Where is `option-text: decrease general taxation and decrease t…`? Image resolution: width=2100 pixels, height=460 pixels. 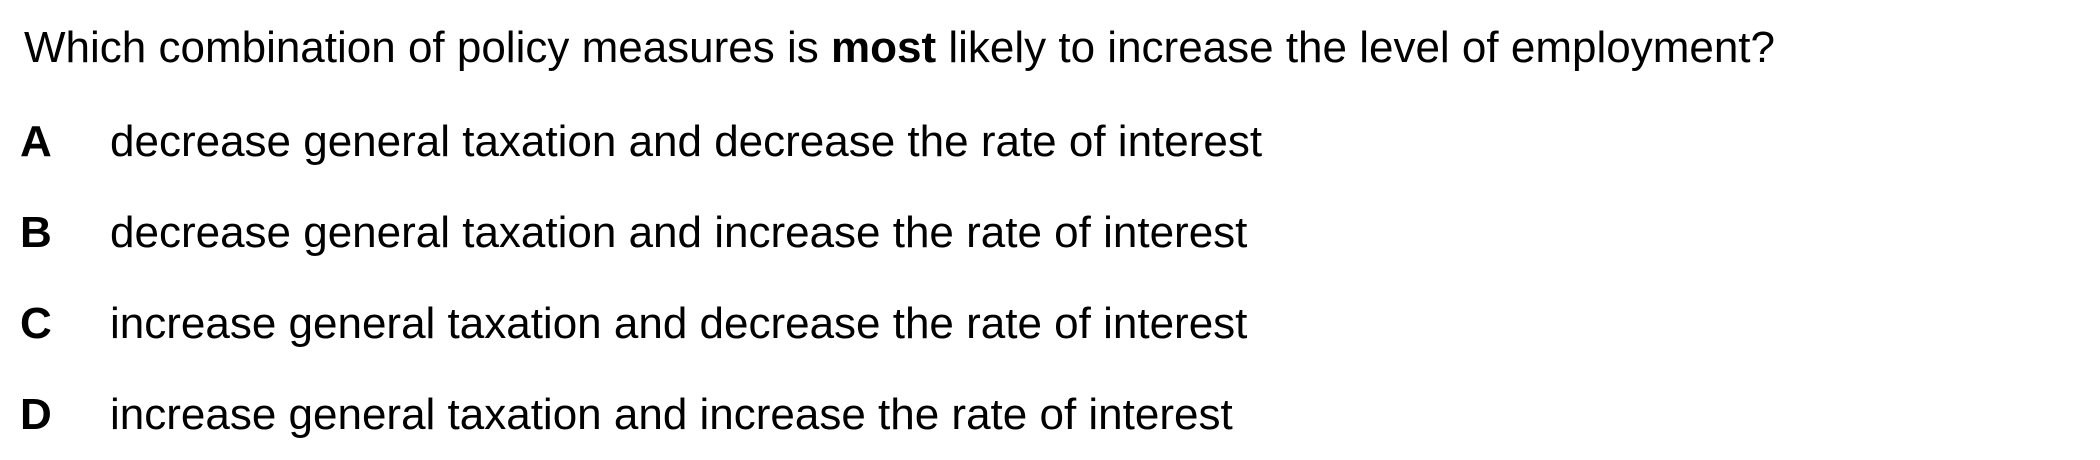
option-text: decrease general taxation and decrease t… is located at coordinates (686, 141).